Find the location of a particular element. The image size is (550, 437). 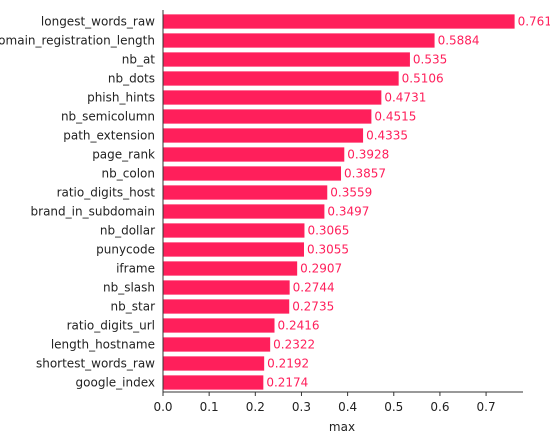

x-tick-label: 0.6 is located at coordinates (439, 407).